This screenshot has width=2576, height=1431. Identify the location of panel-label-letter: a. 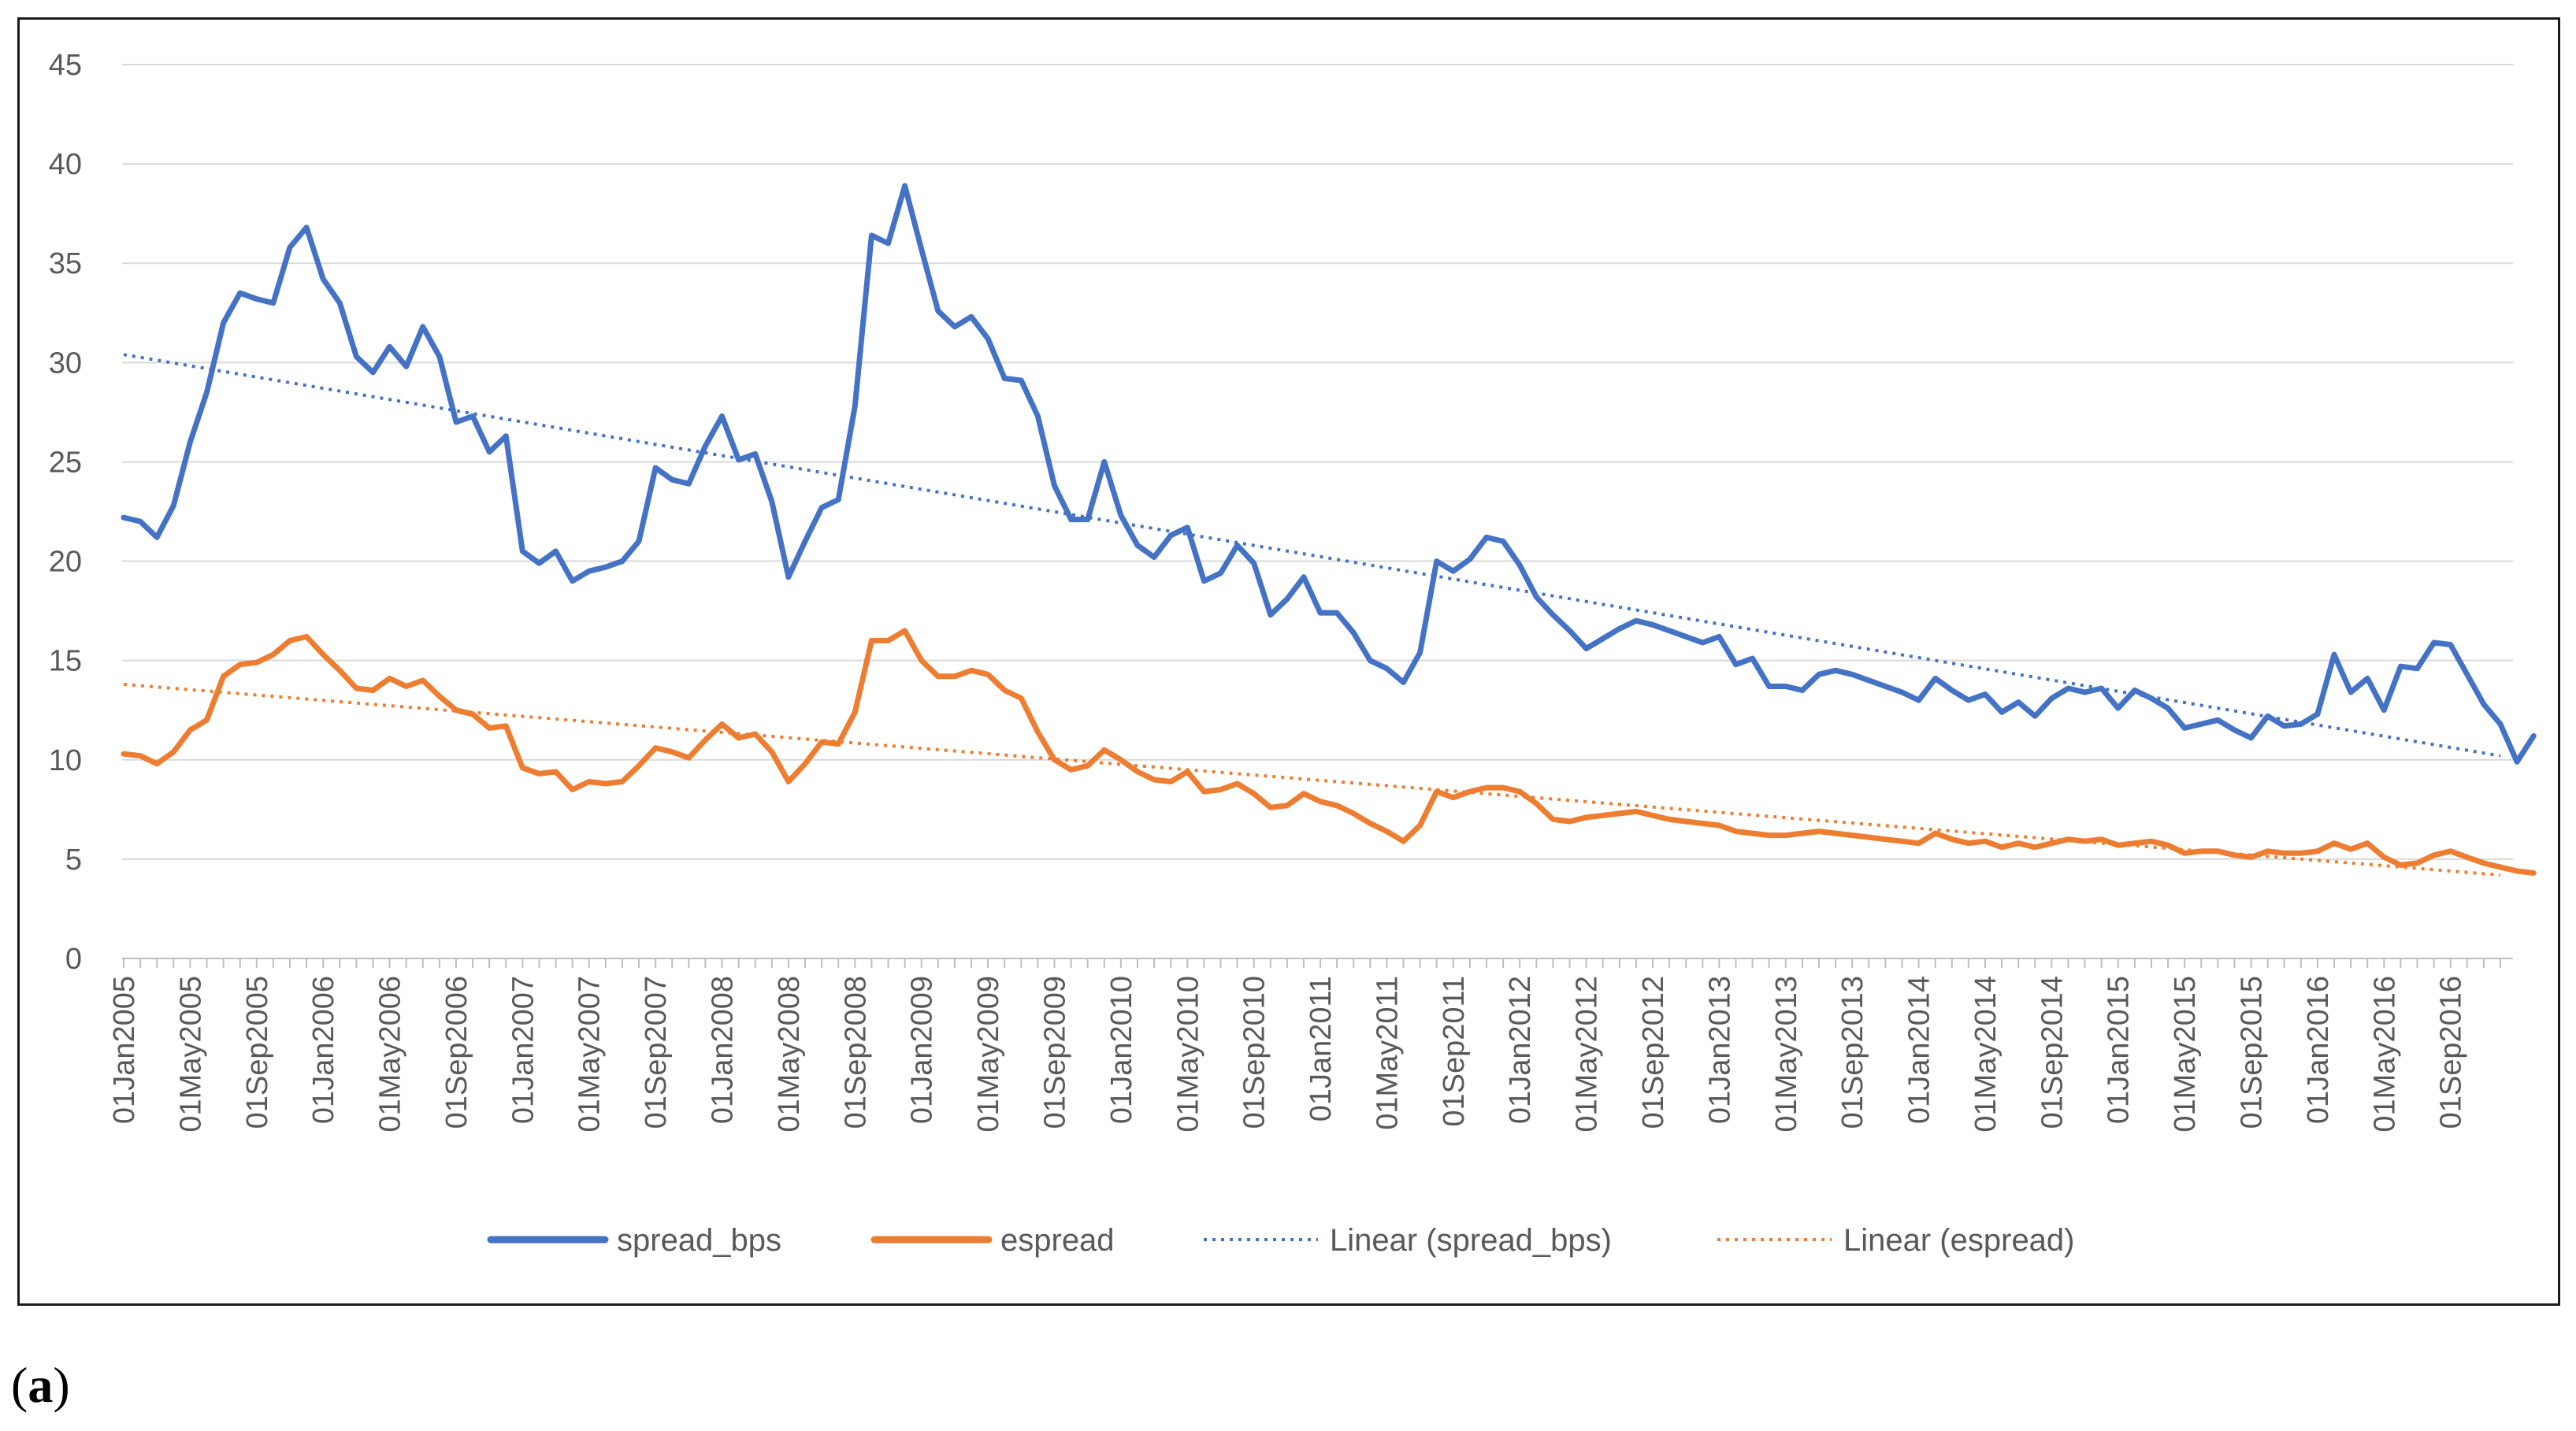
(41, 1385).